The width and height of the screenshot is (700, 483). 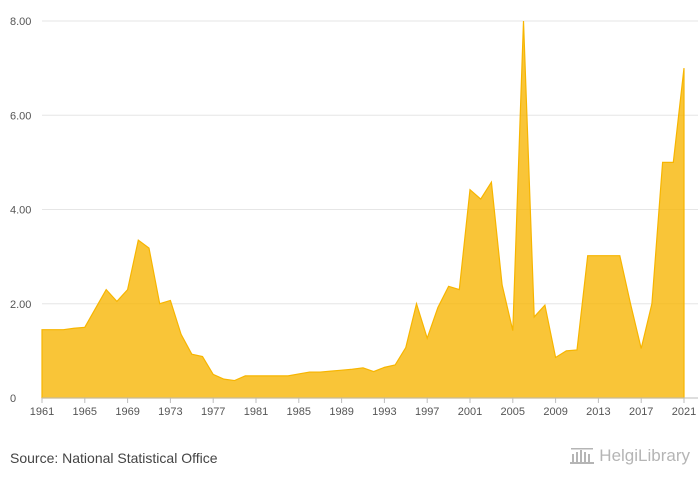 I want to click on x-tick-label: 1981, so click(x=256, y=412).